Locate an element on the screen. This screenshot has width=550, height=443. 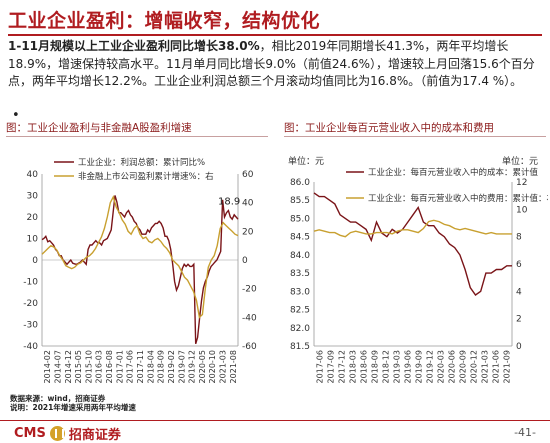
footer-rule is located at coordinates (275, 420).